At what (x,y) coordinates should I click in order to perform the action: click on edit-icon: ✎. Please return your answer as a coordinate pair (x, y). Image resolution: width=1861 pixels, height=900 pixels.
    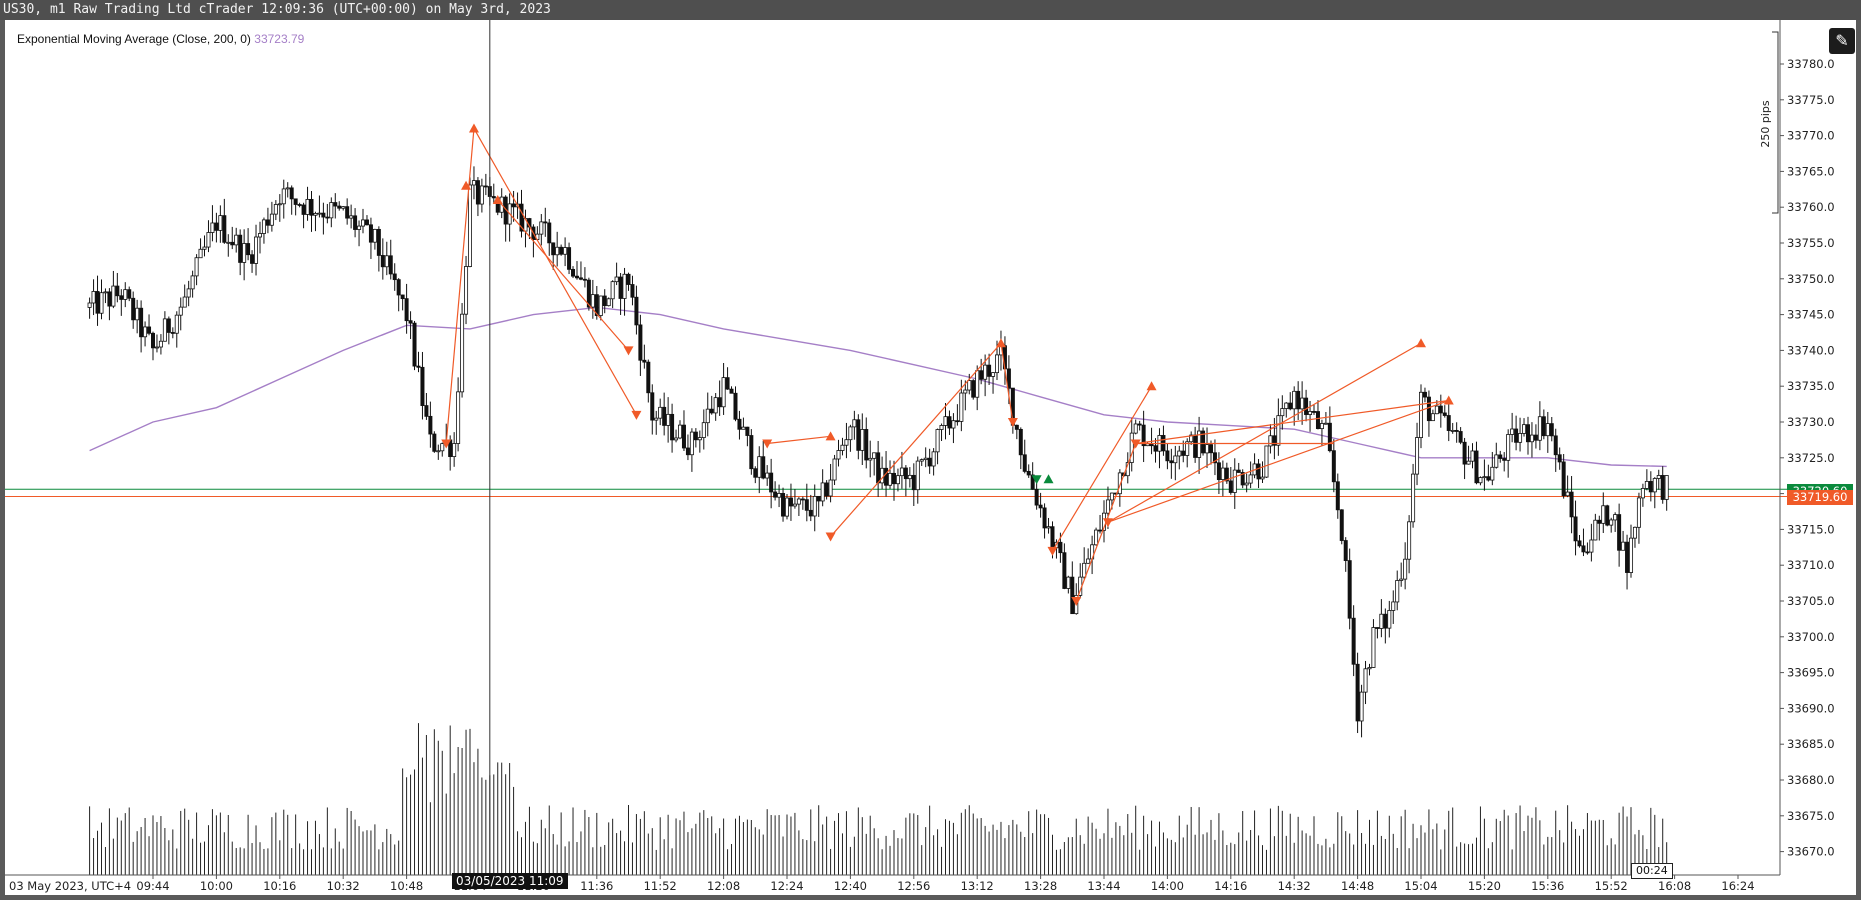
    Looking at the image, I should click on (1842, 41).